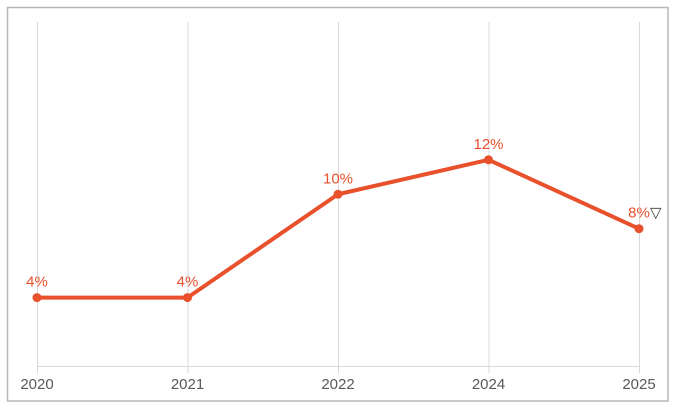  I want to click on x-axis-tick-label: 2020, so click(36, 384).